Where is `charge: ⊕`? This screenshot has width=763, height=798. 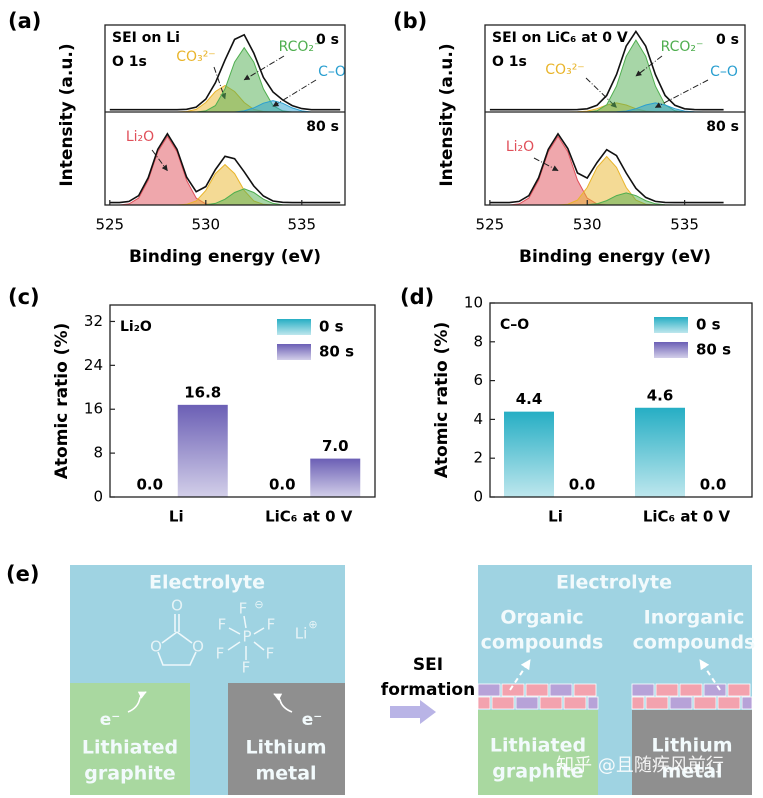
charge: ⊕ is located at coordinates (312, 624).